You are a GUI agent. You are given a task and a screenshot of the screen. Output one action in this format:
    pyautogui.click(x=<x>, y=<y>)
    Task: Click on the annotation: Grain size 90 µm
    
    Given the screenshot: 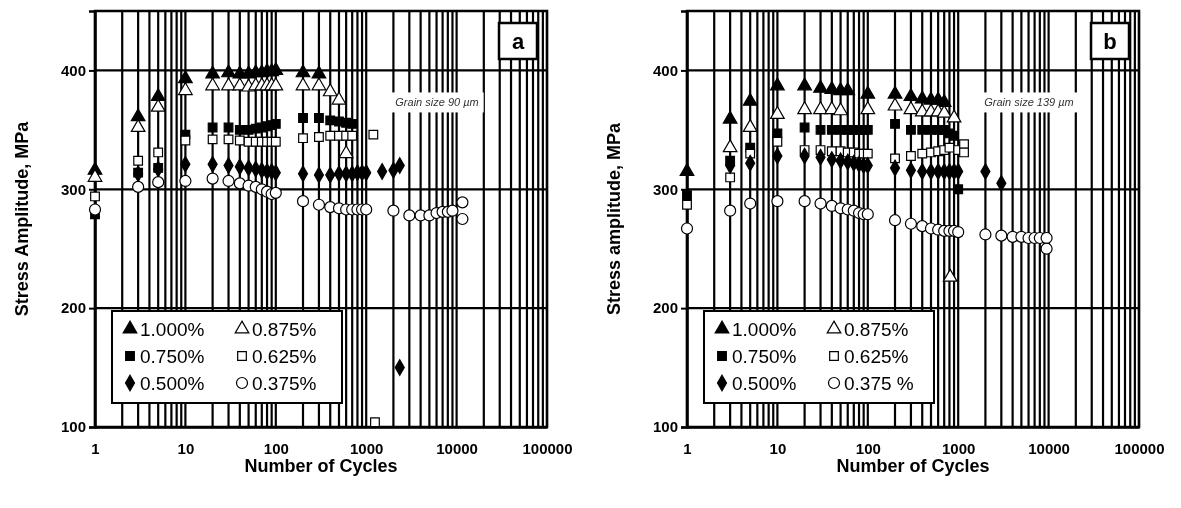 What is the action you would take?
    pyautogui.click(x=437, y=102)
    